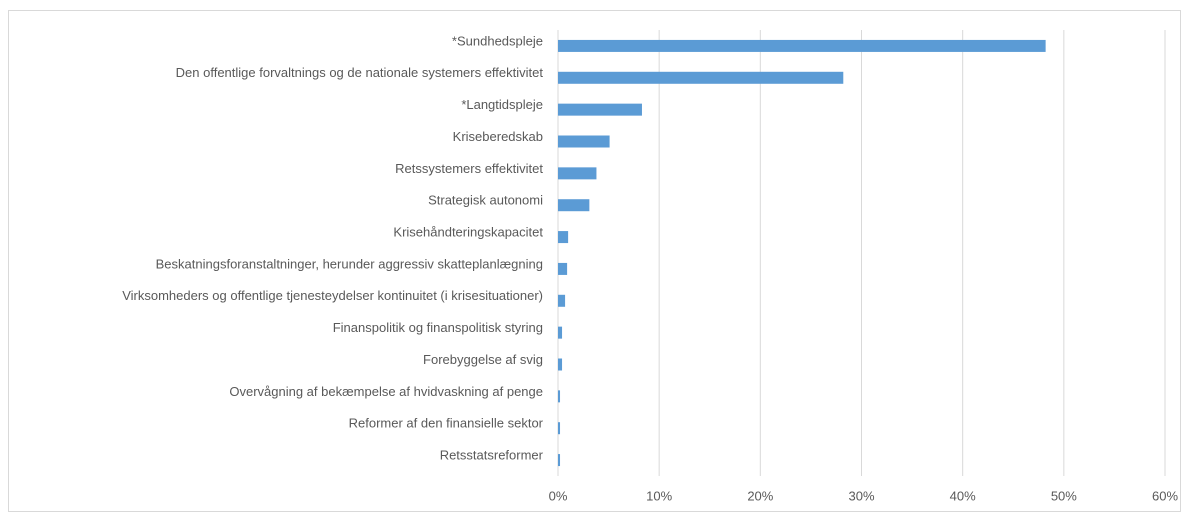 Image resolution: width=1189 pixels, height=516 pixels. What do you see at coordinates (558, 495) in the screenshot?
I see `x-tick-label: 0%` at bounding box center [558, 495].